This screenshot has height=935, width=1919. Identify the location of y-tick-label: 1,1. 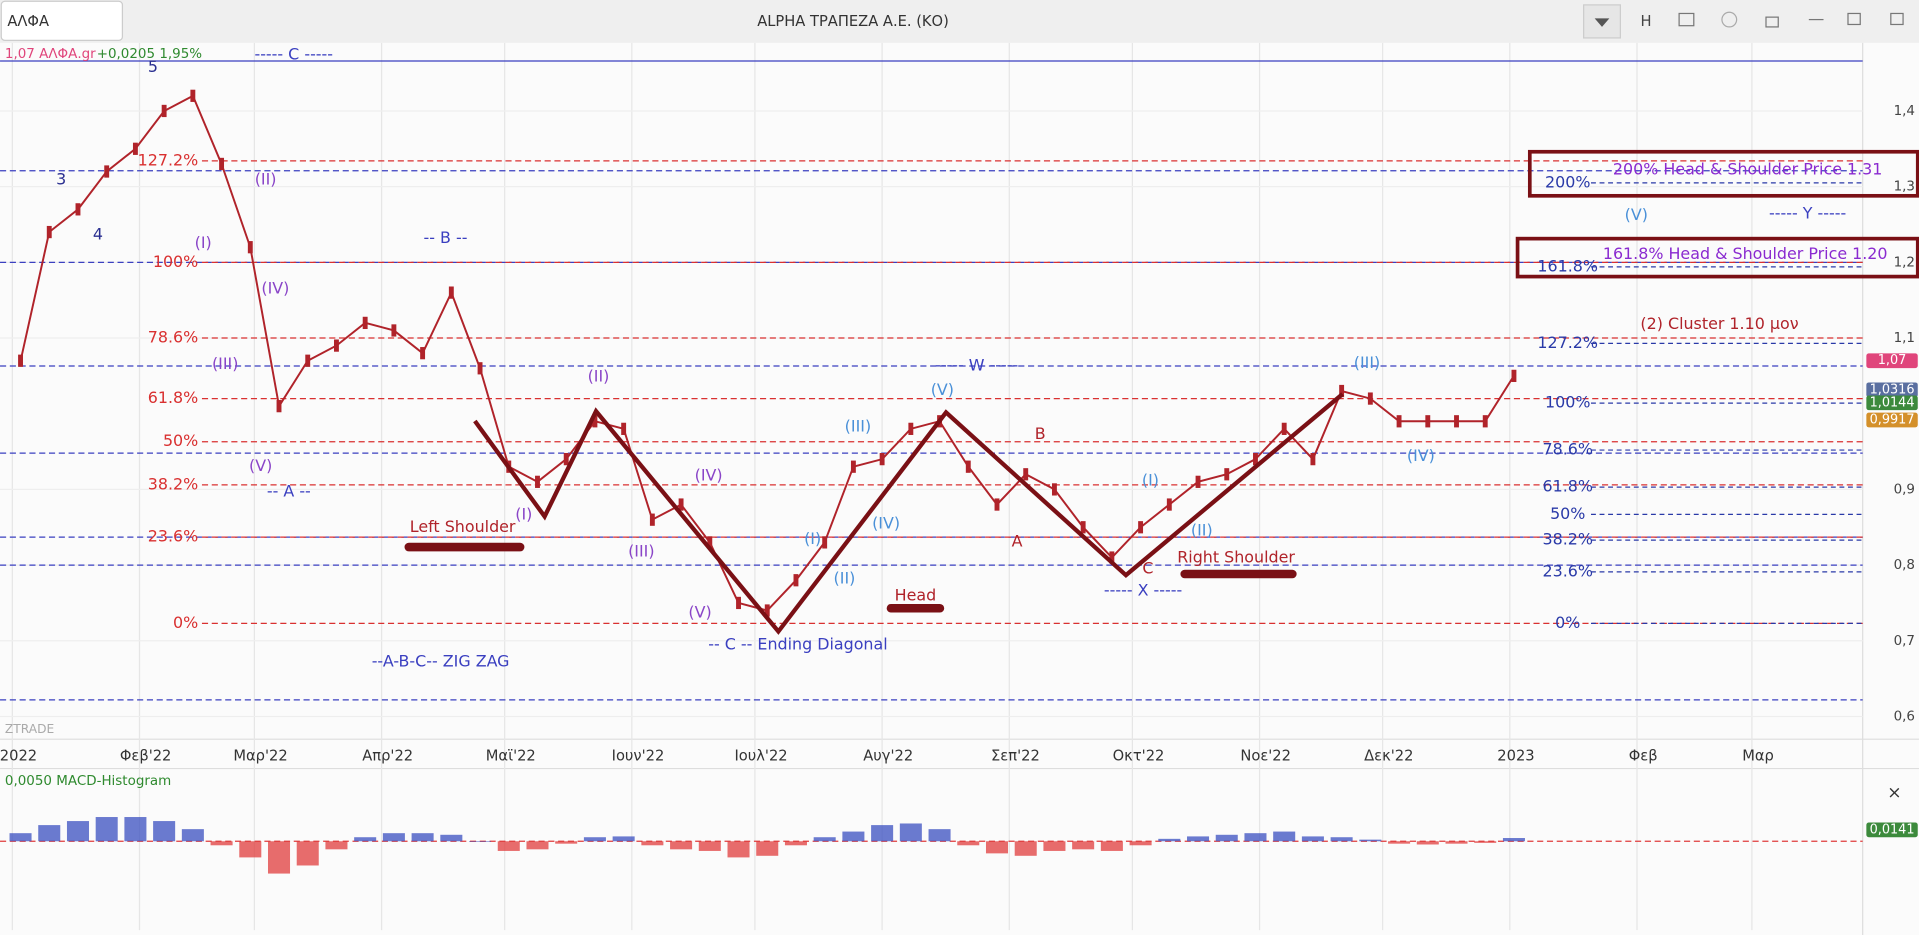
(1904, 338).